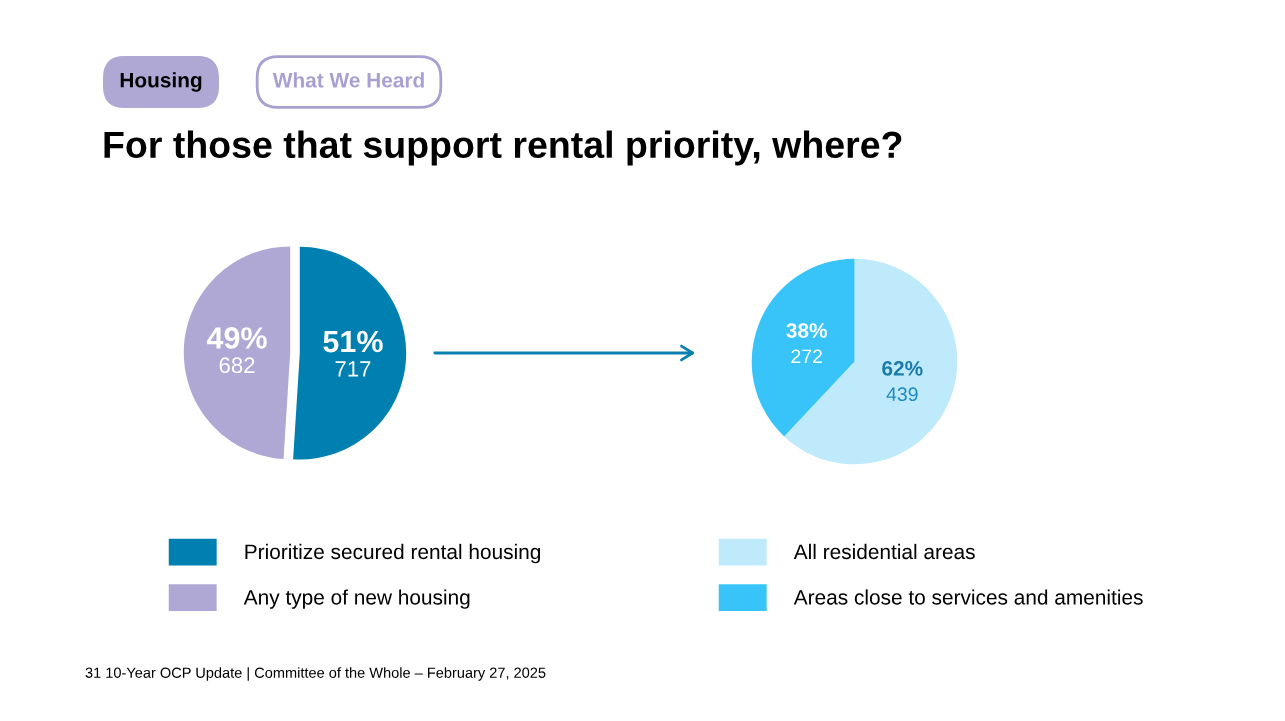  Describe the element at coordinates (161, 82) in the screenshot. I see `text: Housing` at that location.